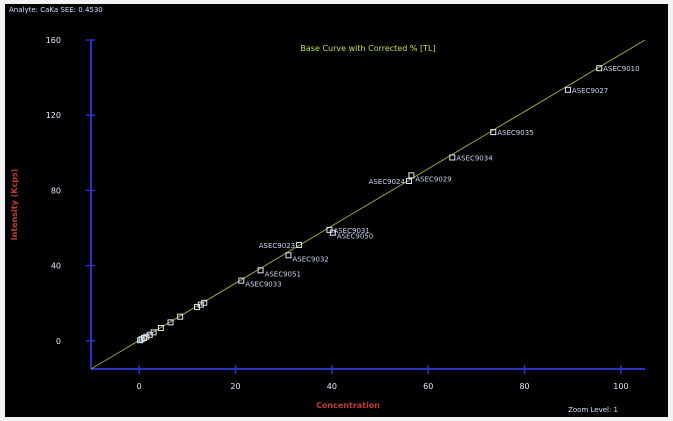 This screenshot has width=673, height=421. Describe the element at coordinates (263, 285) in the screenshot. I see `point-label: ASEC9033` at that location.